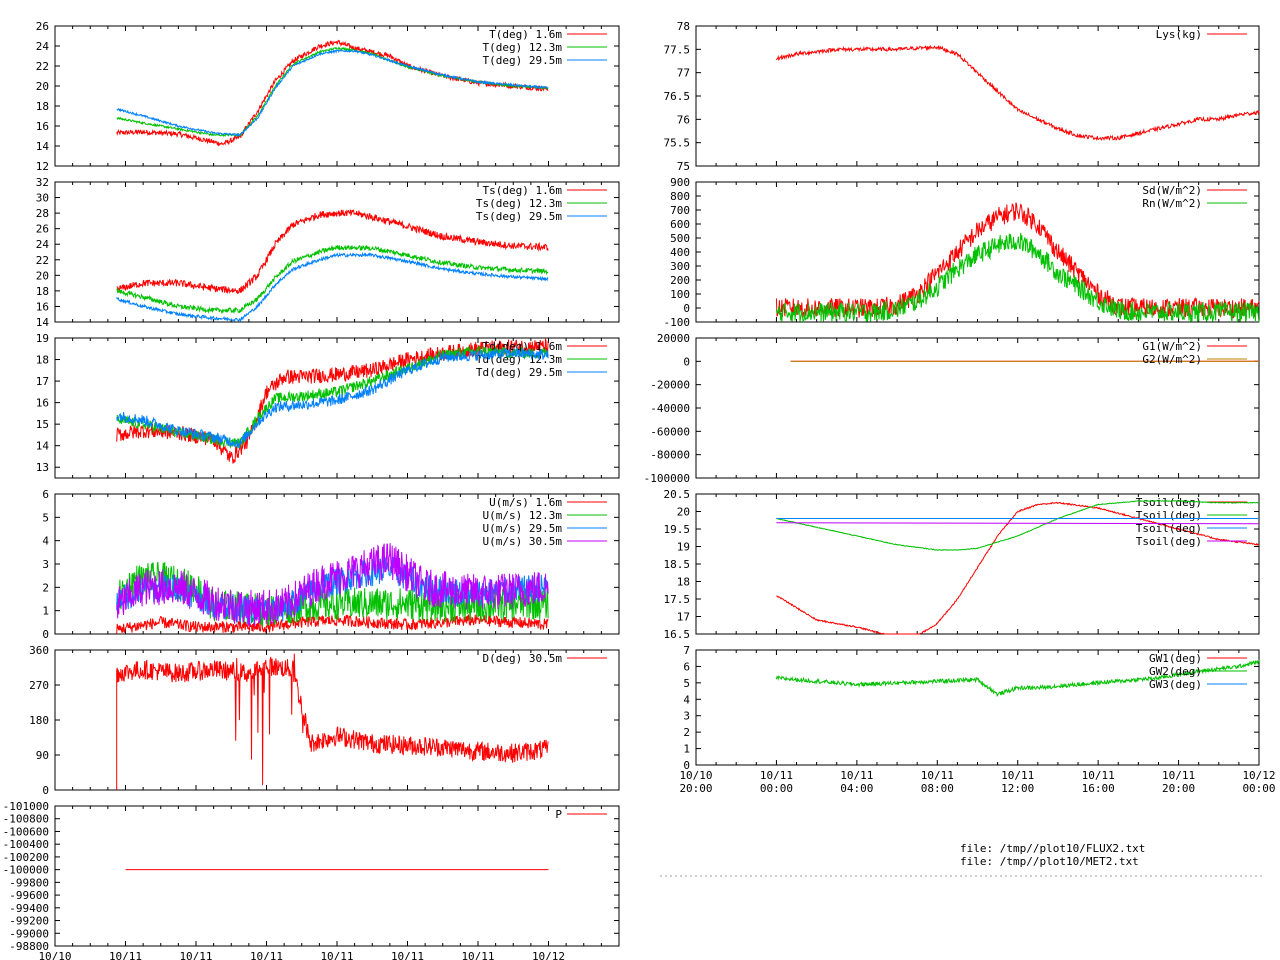 This screenshot has height=960, width=1280. I want to click on y-tick-label: 800, so click(680, 196).